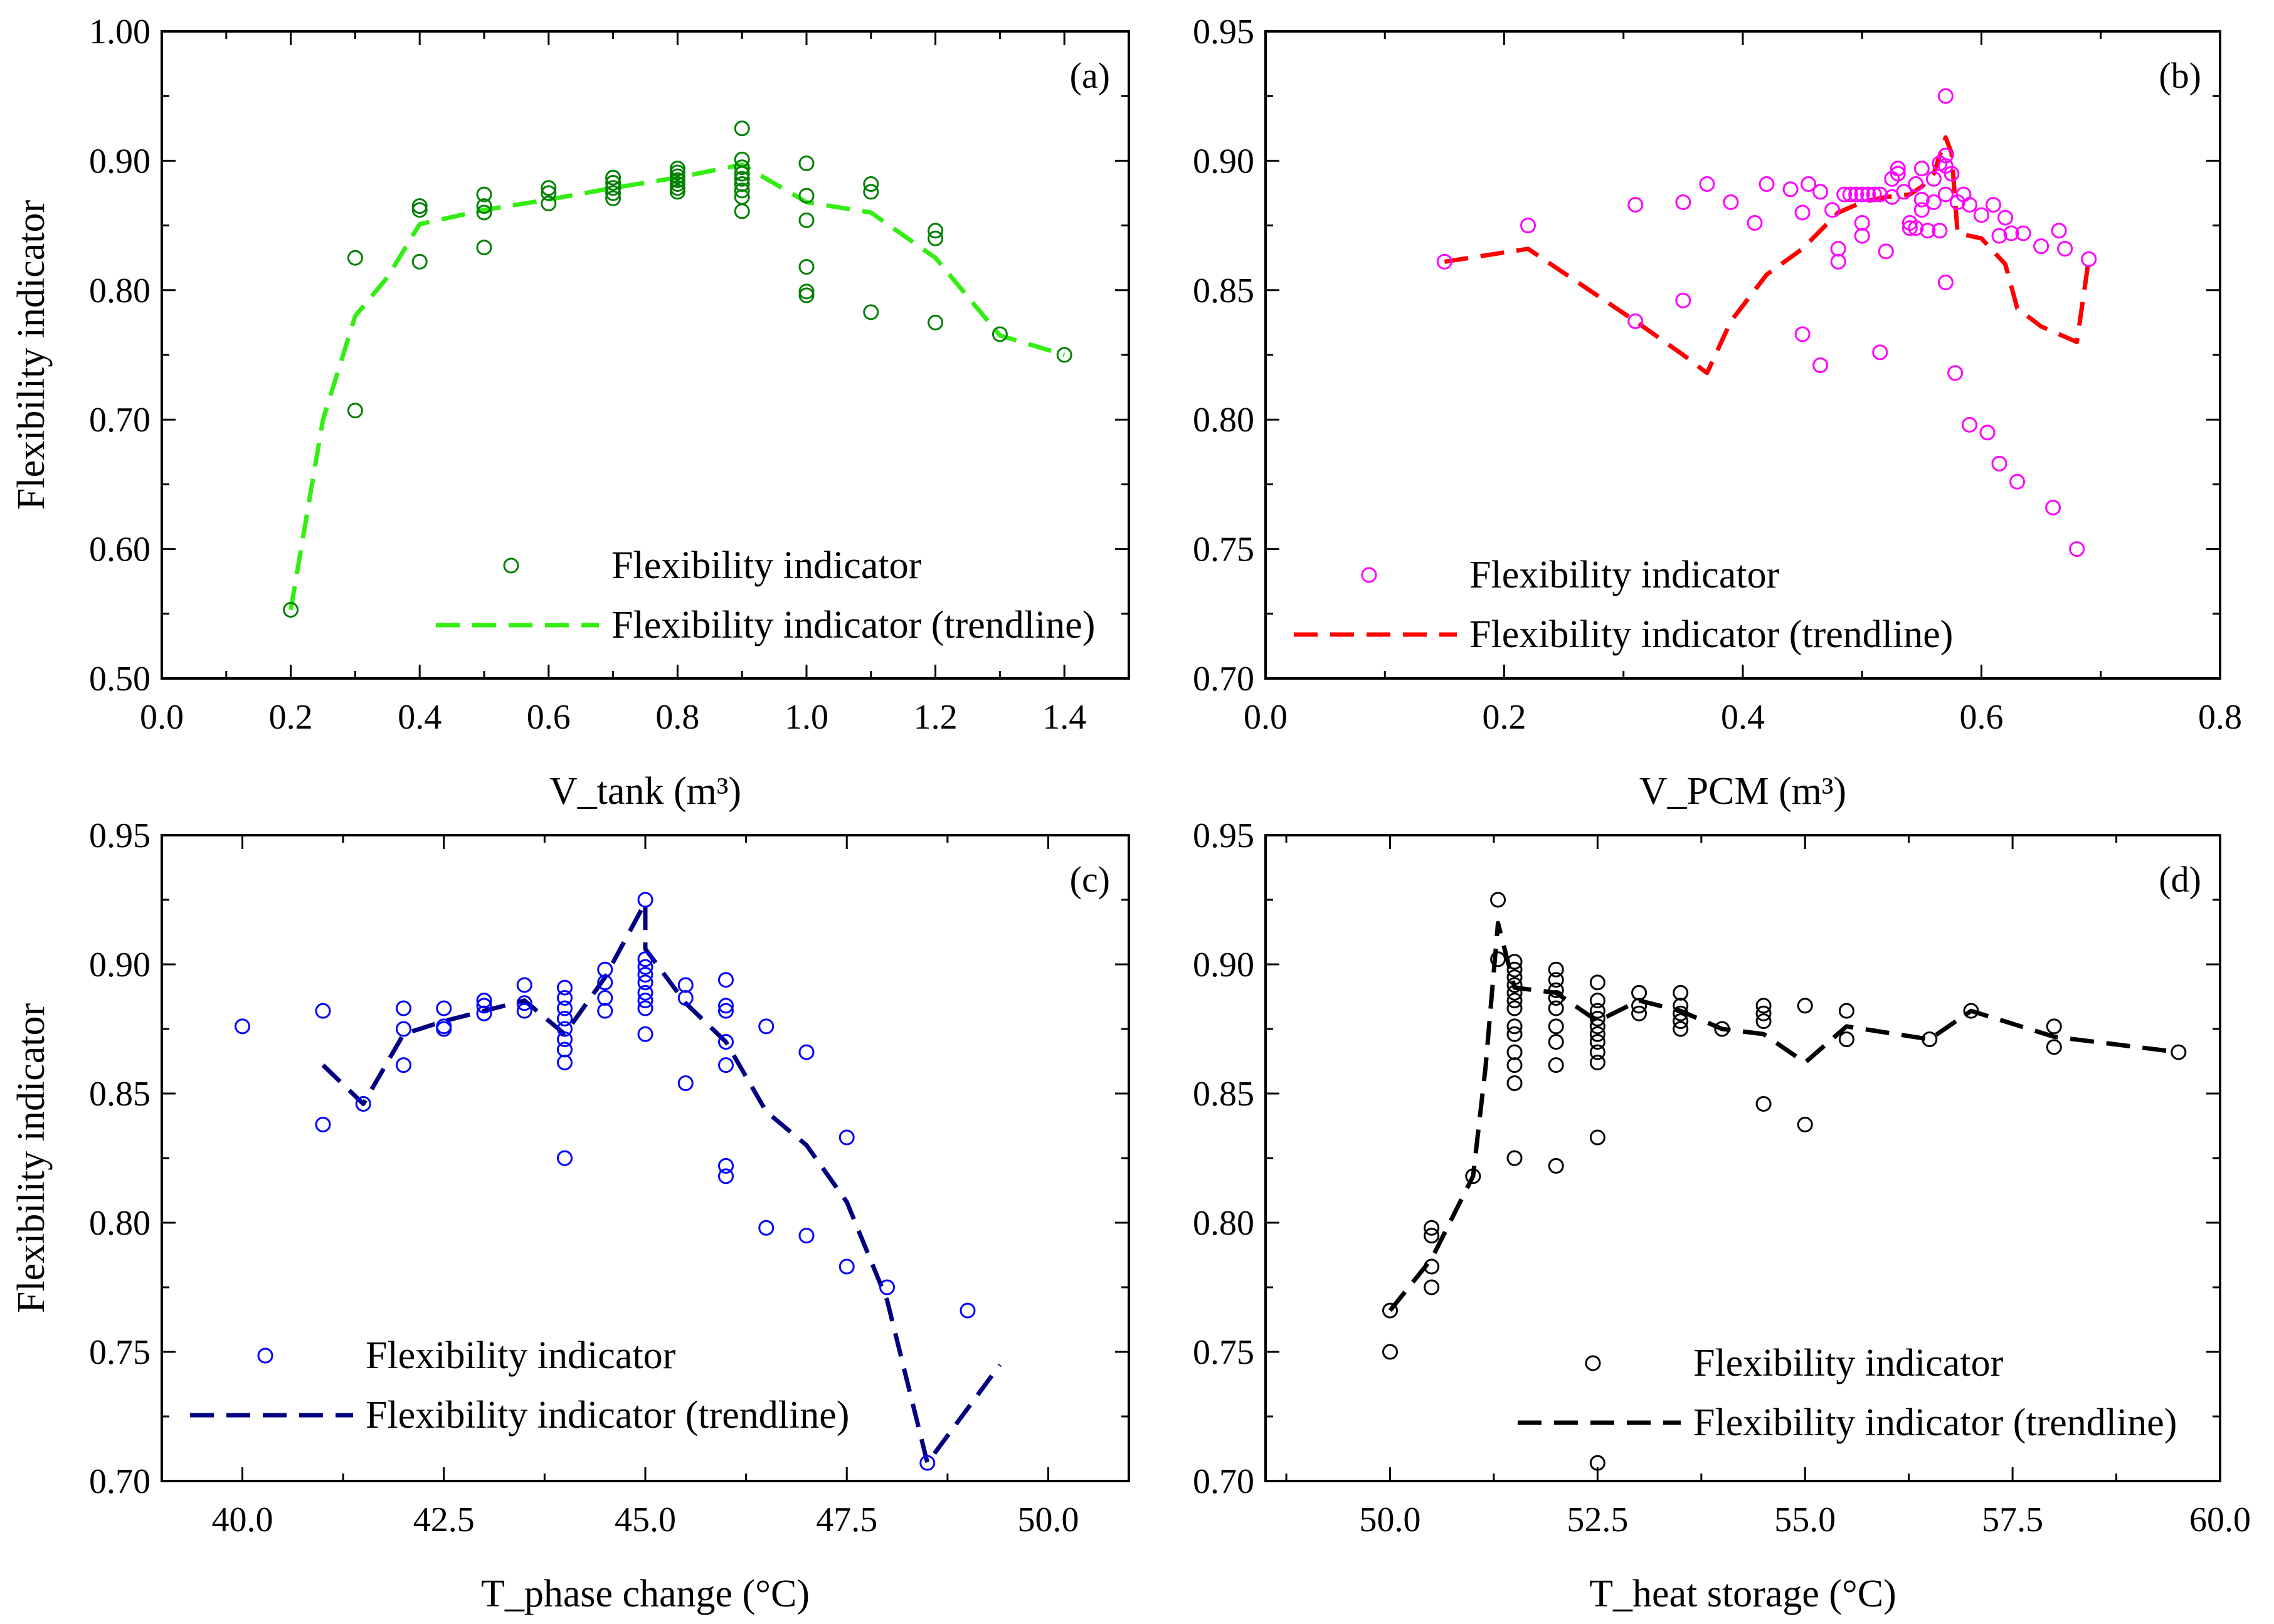  Describe the element at coordinates (806, 718) in the screenshot. I see `x-tick-label: 1.0` at that location.